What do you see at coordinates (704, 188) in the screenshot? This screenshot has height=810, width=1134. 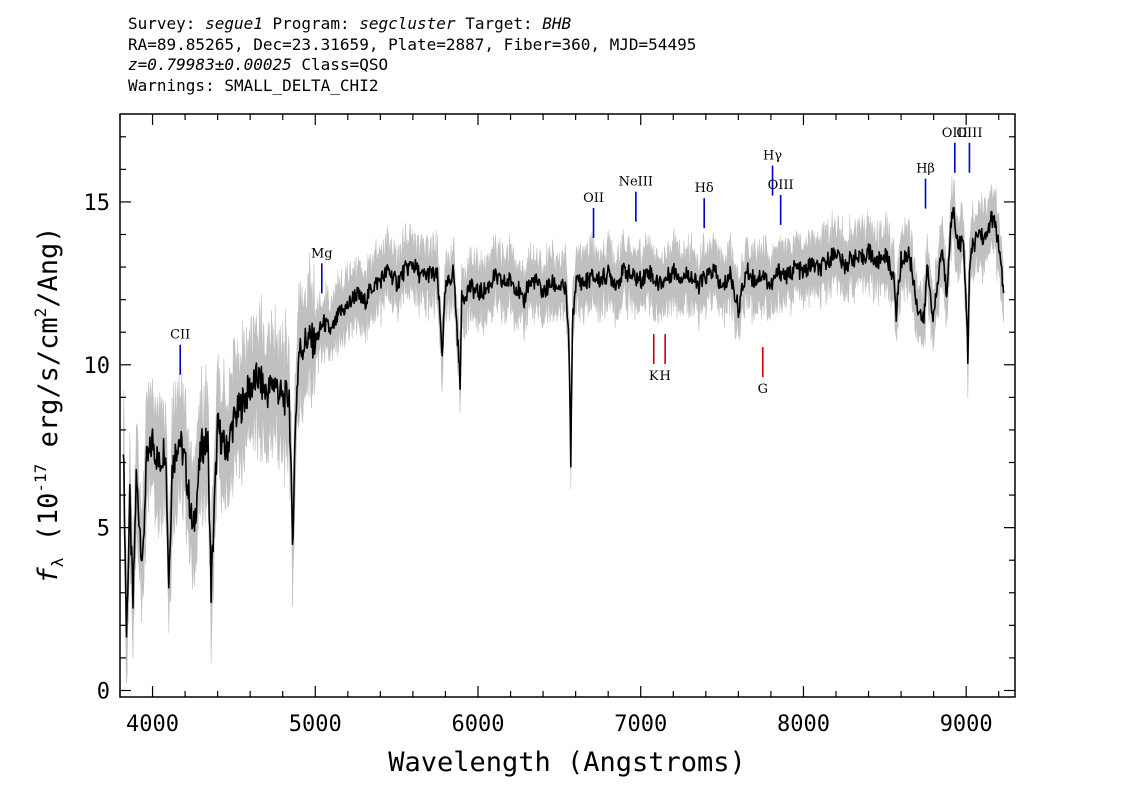 I see `line-label: Hδ` at bounding box center [704, 188].